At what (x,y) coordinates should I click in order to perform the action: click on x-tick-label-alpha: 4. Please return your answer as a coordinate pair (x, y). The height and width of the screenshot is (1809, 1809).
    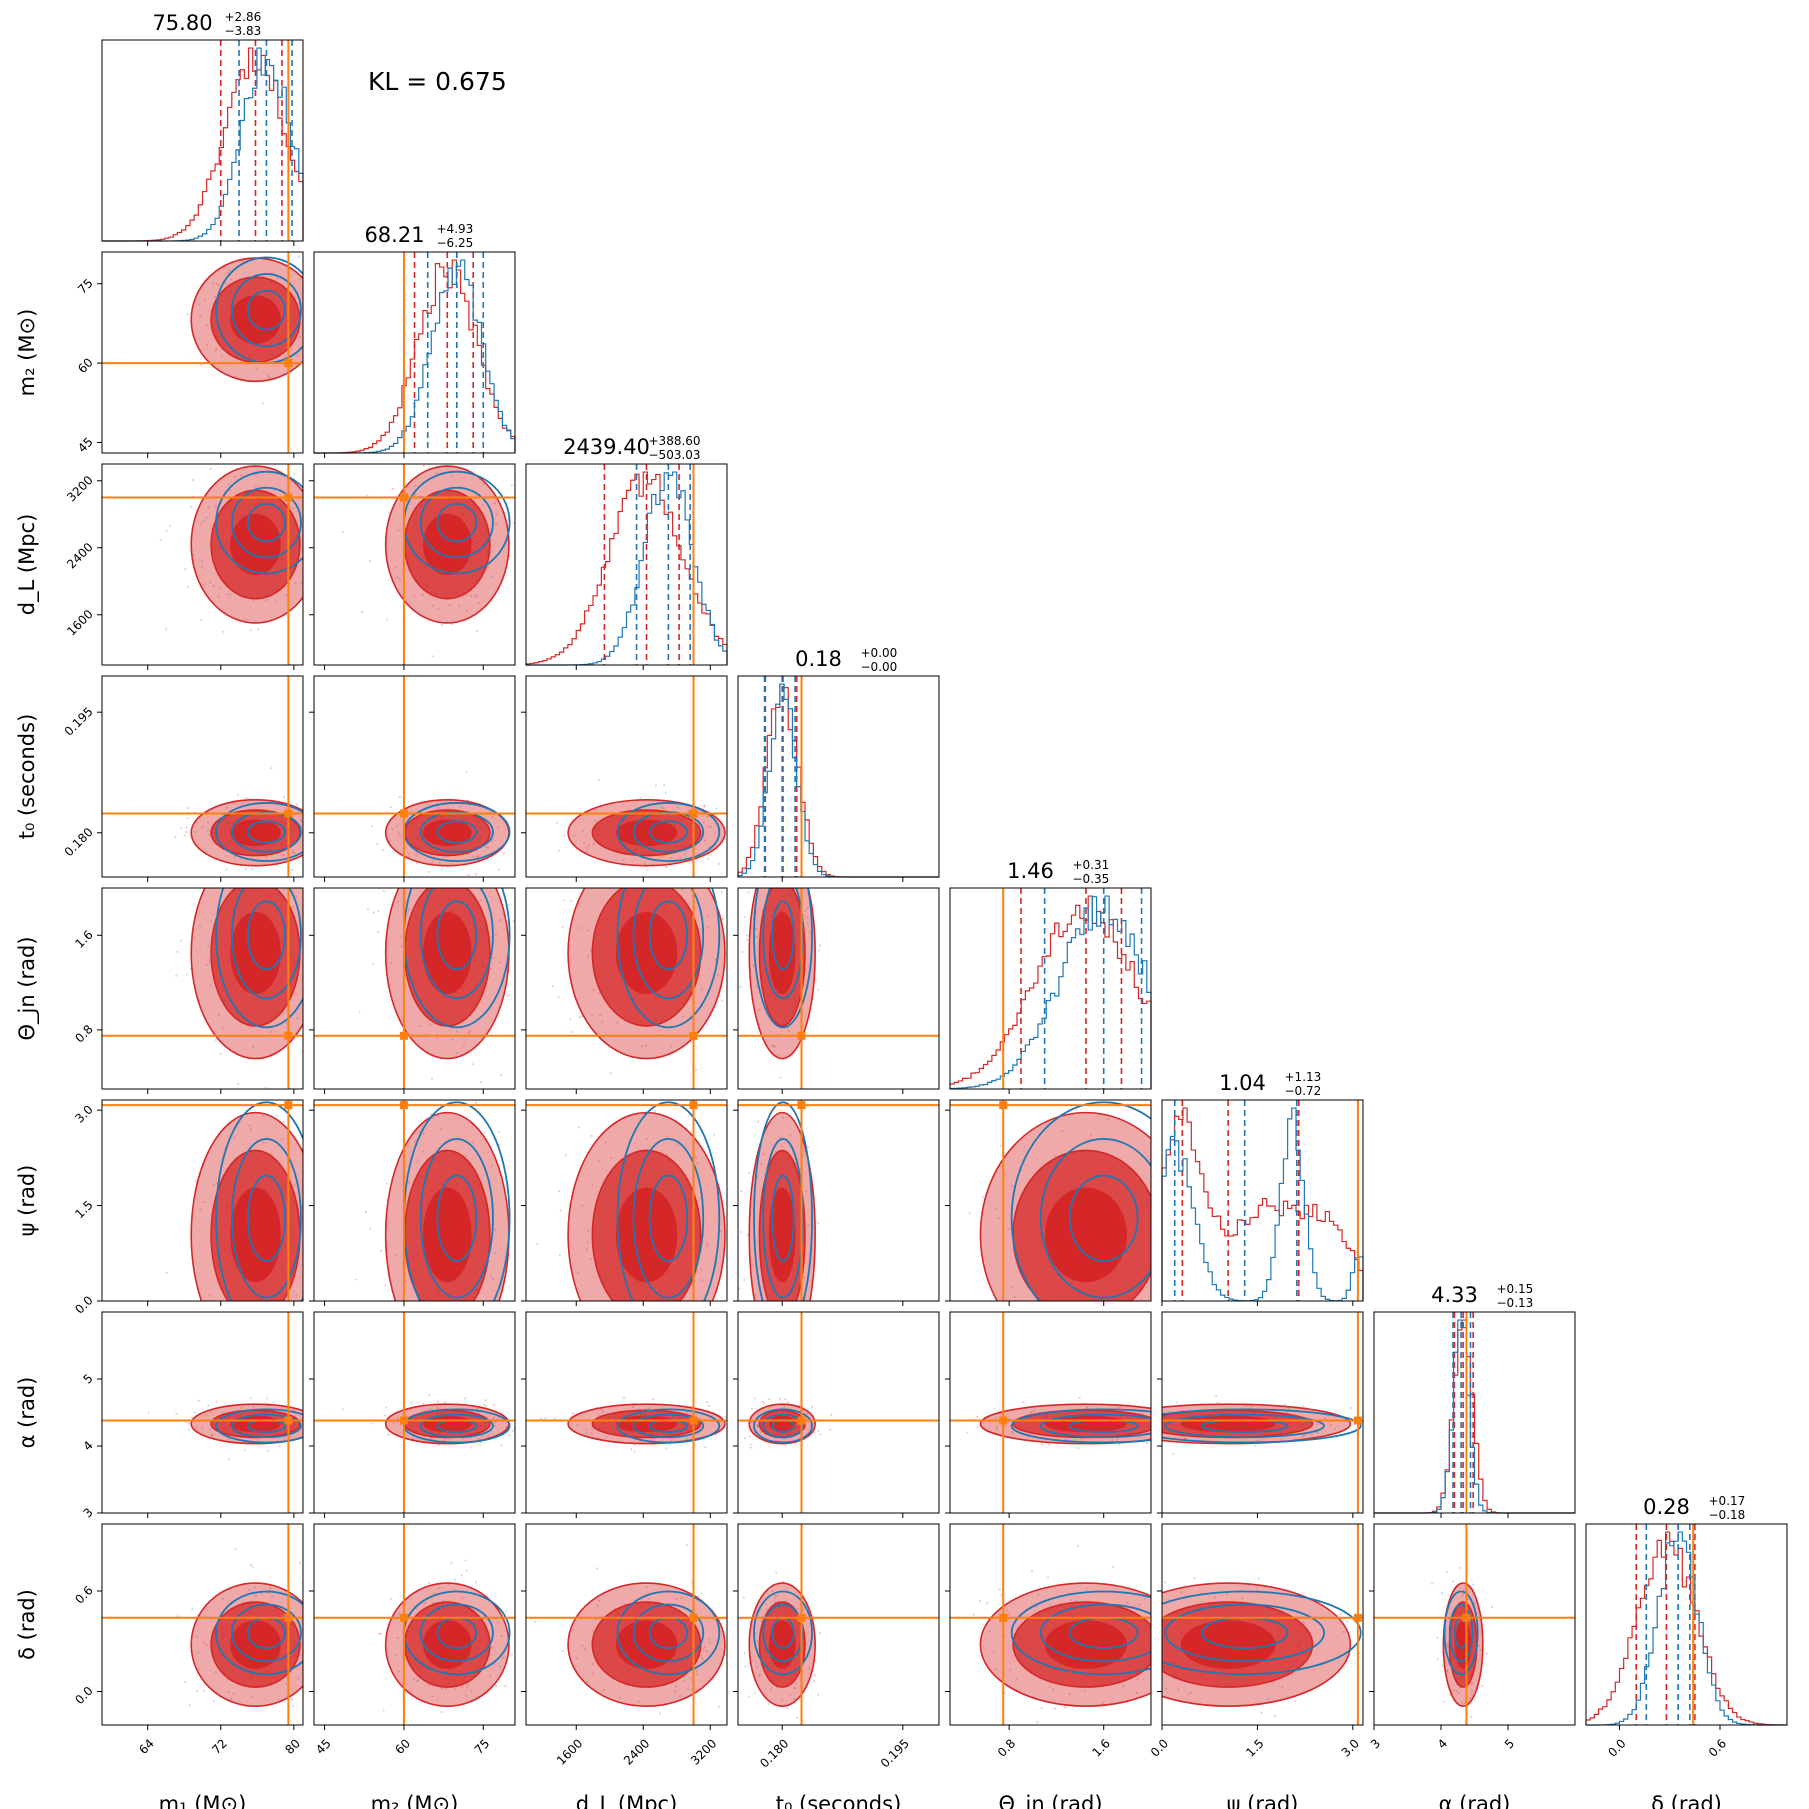
    Looking at the image, I should click on (1442, 1743).